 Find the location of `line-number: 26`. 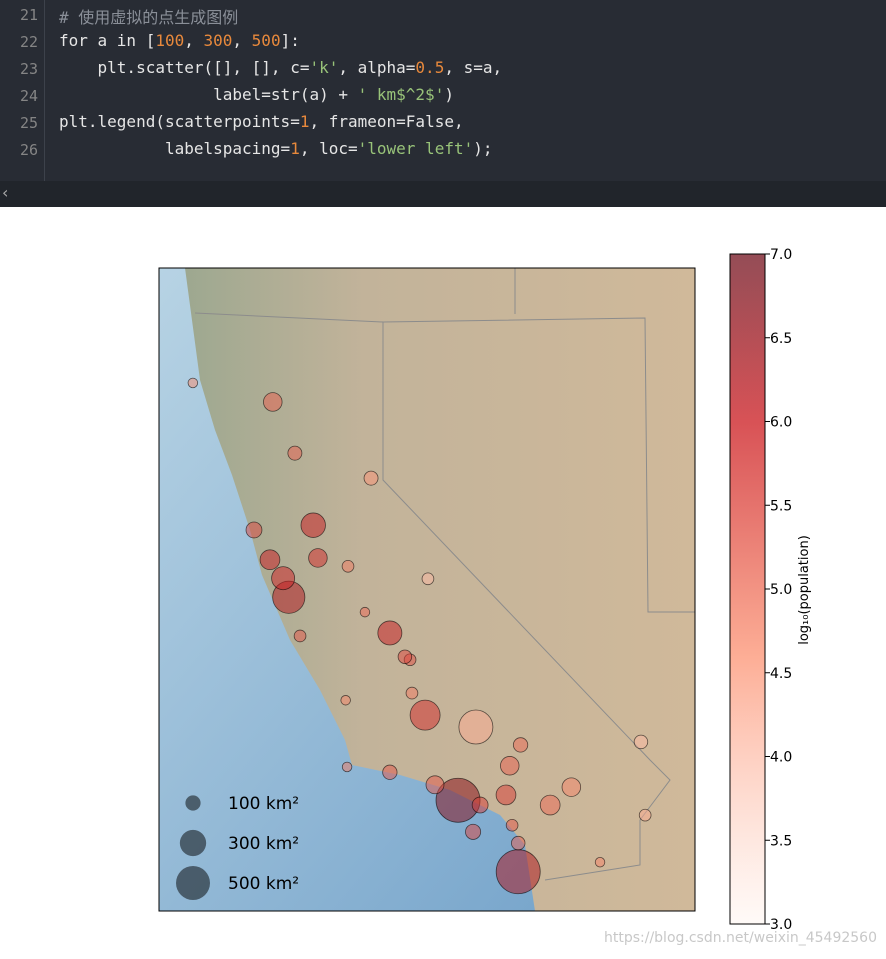

line-number: 26 is located at coordinates (28, 150).